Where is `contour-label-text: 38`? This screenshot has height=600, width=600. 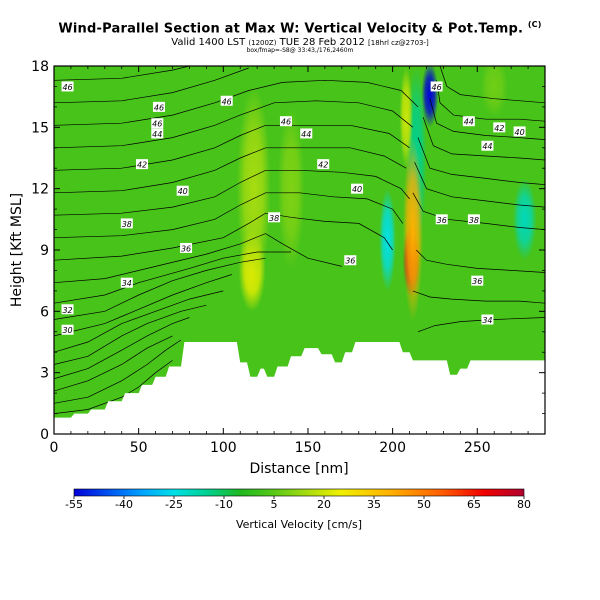
contour-label-text: 38 is located at coordinates (474, 220).